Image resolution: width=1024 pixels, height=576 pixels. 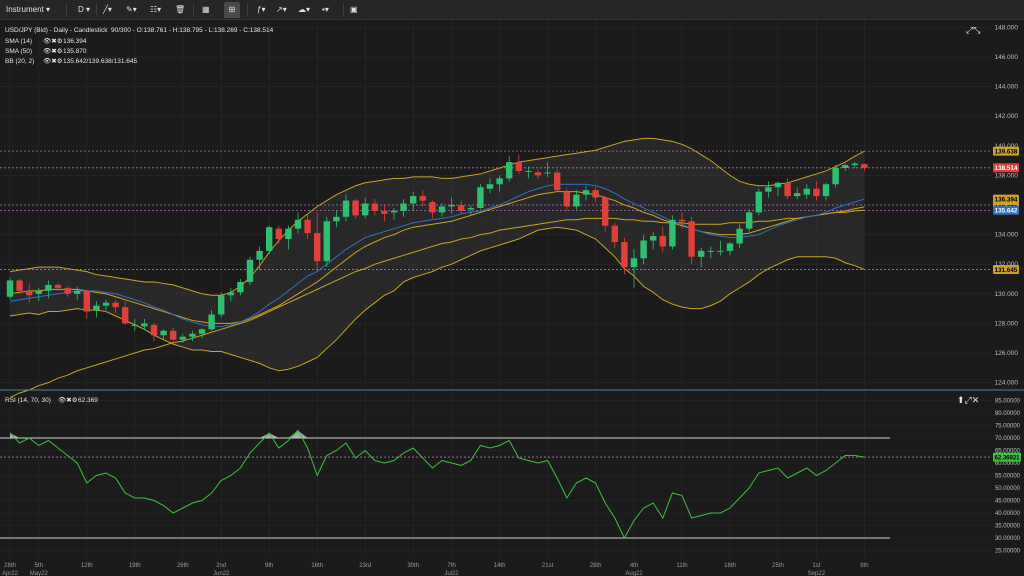 What do you see at coordinates (1008, 539) in the screenshot?
I see `rsi-tick-label: 30.00000` at bounding box center [1008, 539].